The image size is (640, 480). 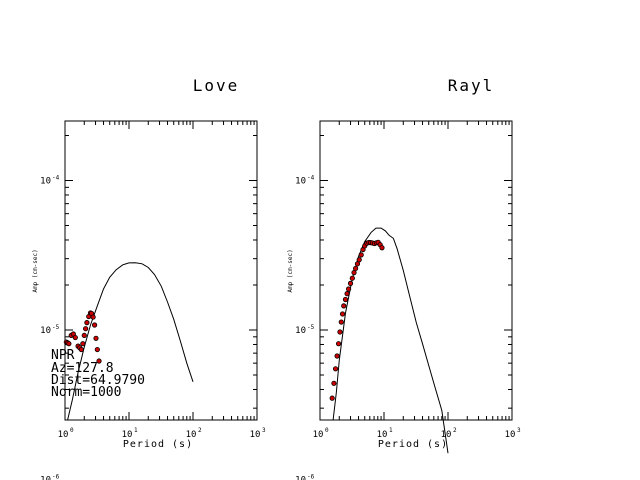 What do you see at coordinates (86, 392) in the screenshot?
I see `annotation-norm: Norm=1000` at bounding box center [86, 392].